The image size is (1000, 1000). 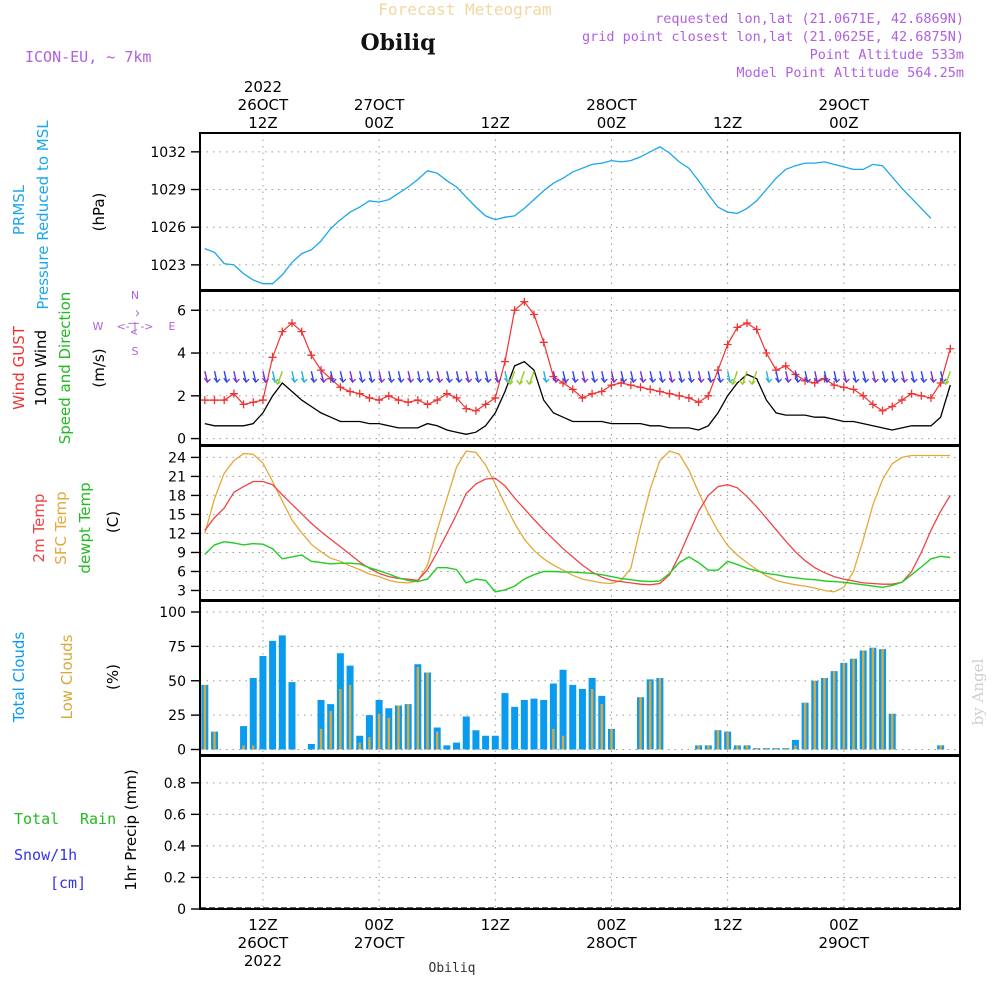 What do you see at coordinates (580, 523) in the screenshot?
I see `temp-frame` at bounding box center [580, 523].